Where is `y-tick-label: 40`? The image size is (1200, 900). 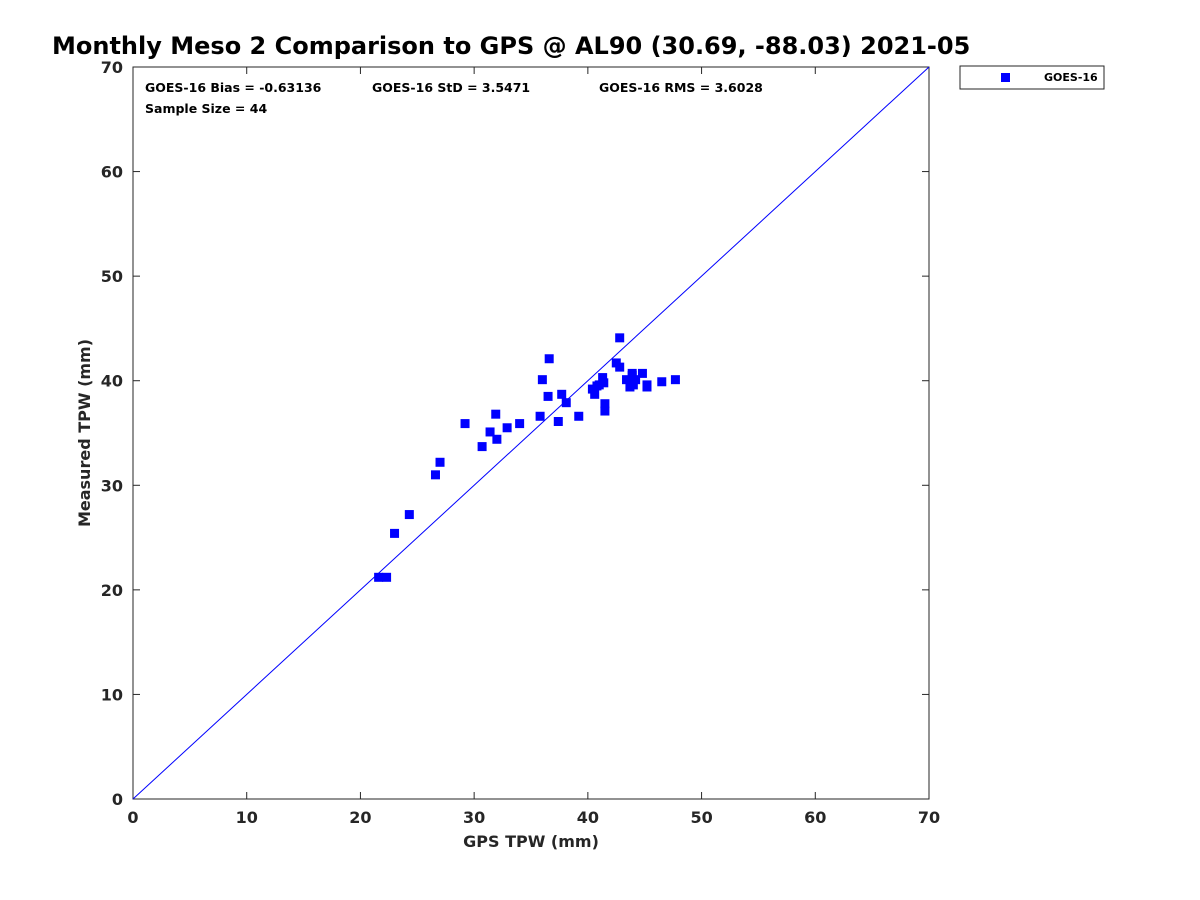 y-tick-label: 40 is located at coordinates (112, 381).